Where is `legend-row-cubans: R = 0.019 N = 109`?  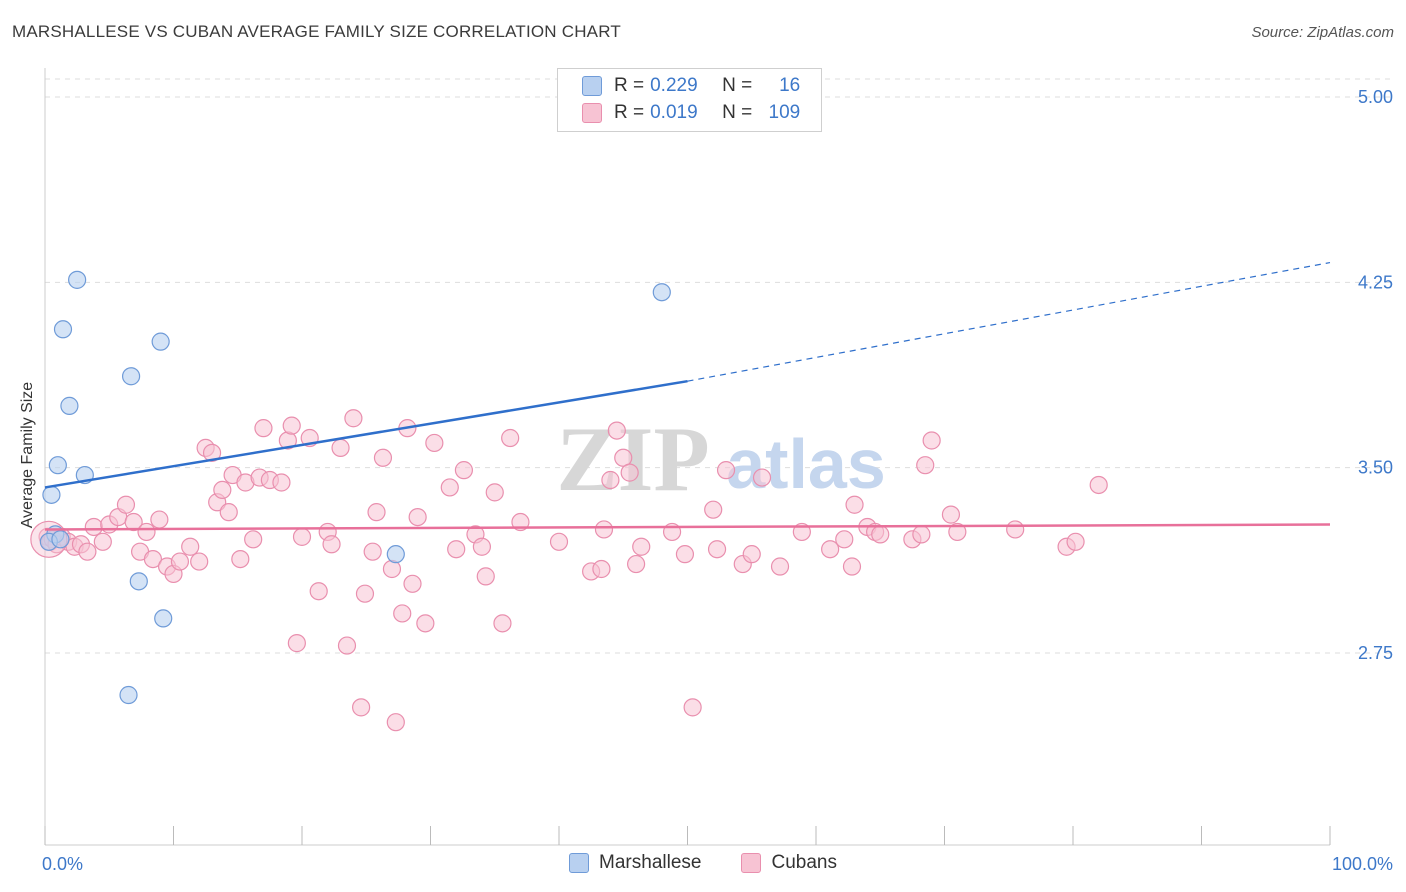
legend-row-cubans: R = 0.019 N = 109 is located at coordinates (691, 113).